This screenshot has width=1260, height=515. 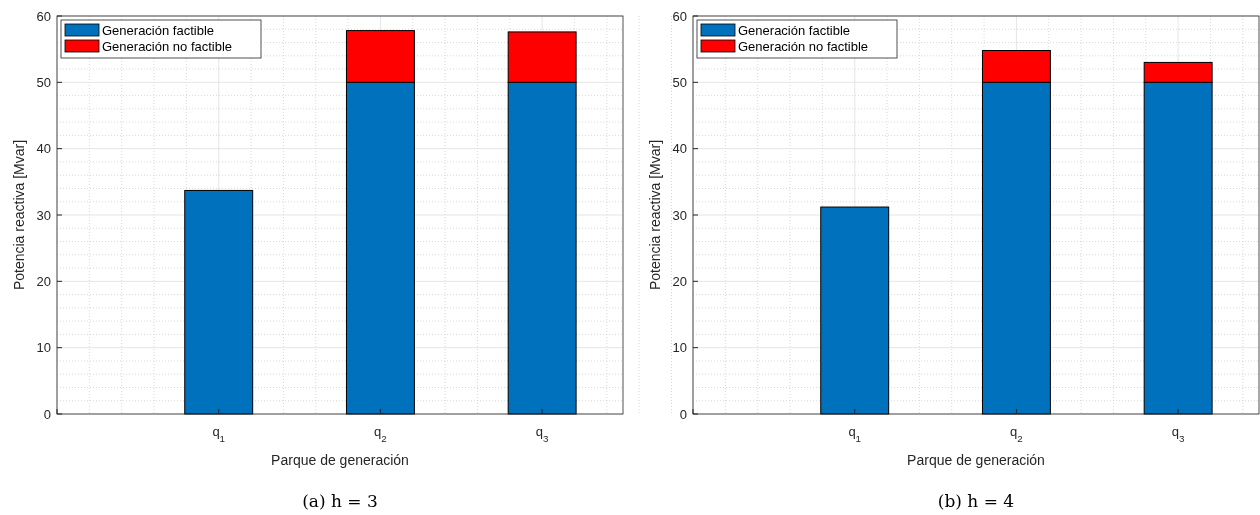 I want to click on text: (b) h = 4, so click(x=976, y=501).